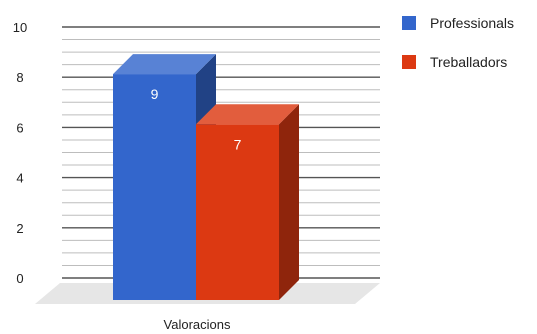  Describe the element at coordinates (468, 62) in the screenshot. I see `legend-label: Treballadors` at that location.